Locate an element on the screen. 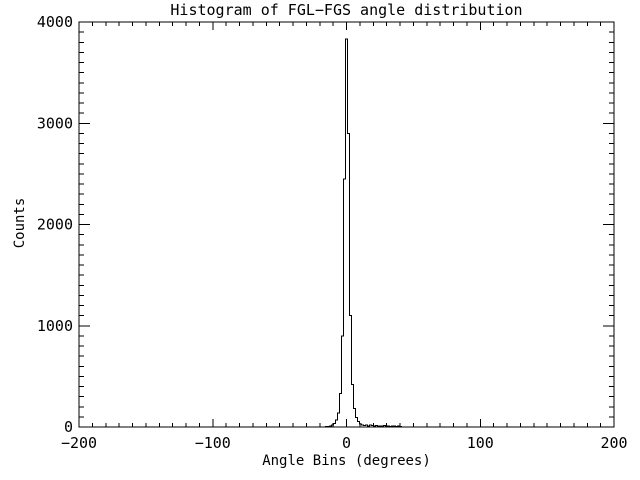 This screenshot has width=640, height=480. x-tick-label: 100 is located at coordinates (480, 443).